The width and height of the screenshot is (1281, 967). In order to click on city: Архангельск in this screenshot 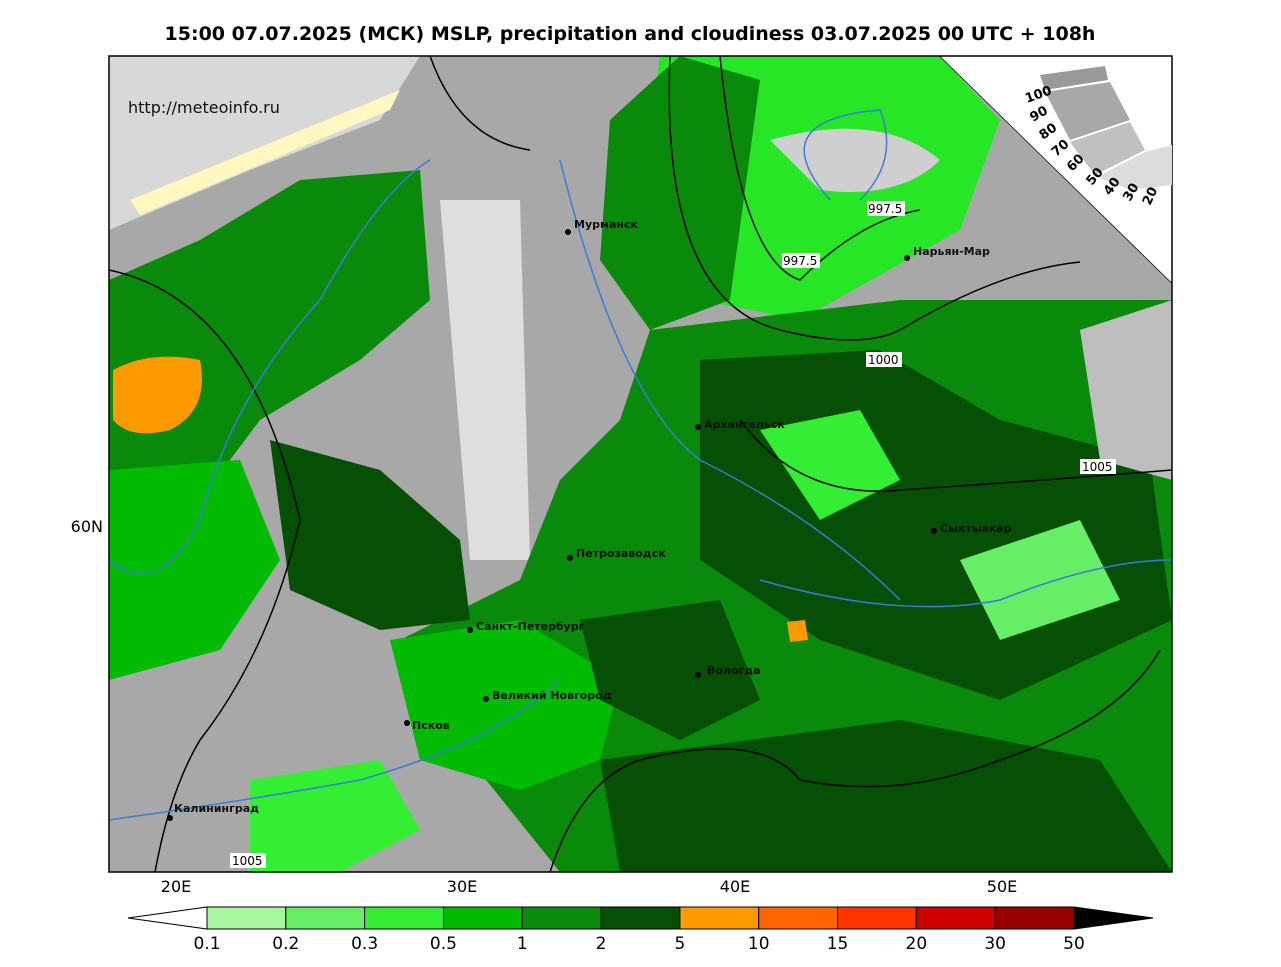, I will do `click(744, 424)`.